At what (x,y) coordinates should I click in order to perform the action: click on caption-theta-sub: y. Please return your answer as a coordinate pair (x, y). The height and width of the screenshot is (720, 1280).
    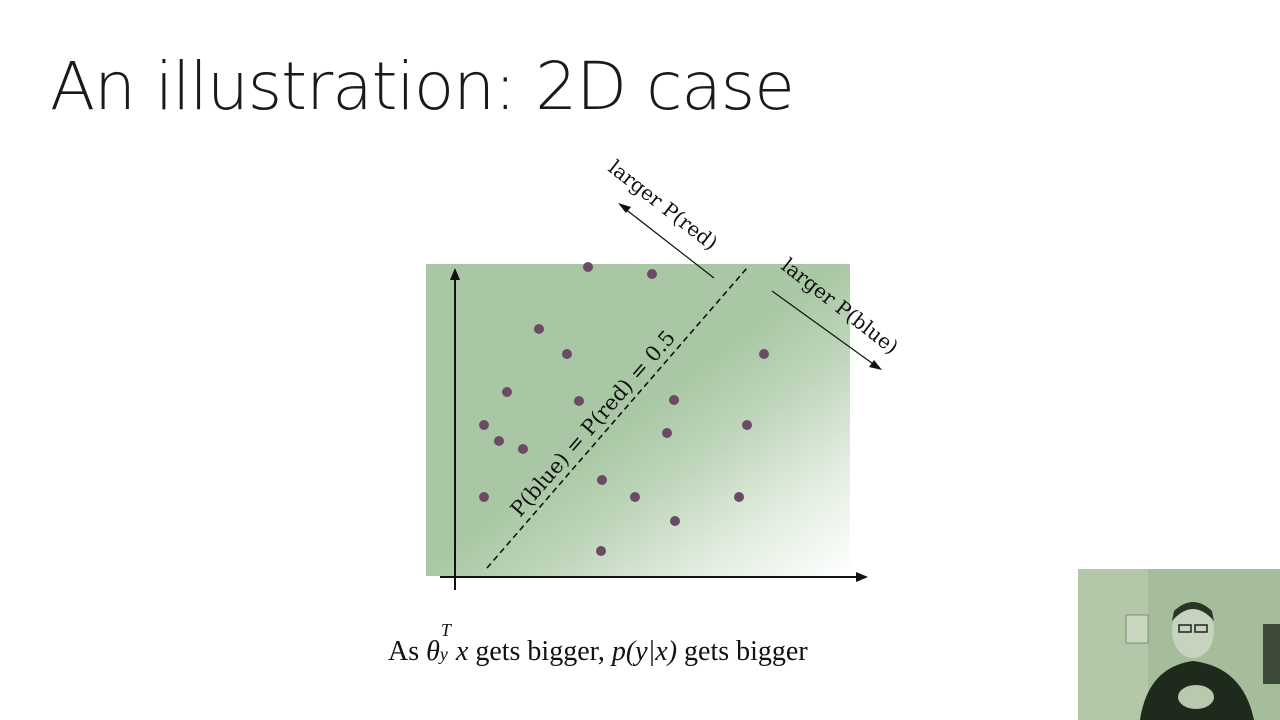
    Looking at the image, I should click on (443, 654).